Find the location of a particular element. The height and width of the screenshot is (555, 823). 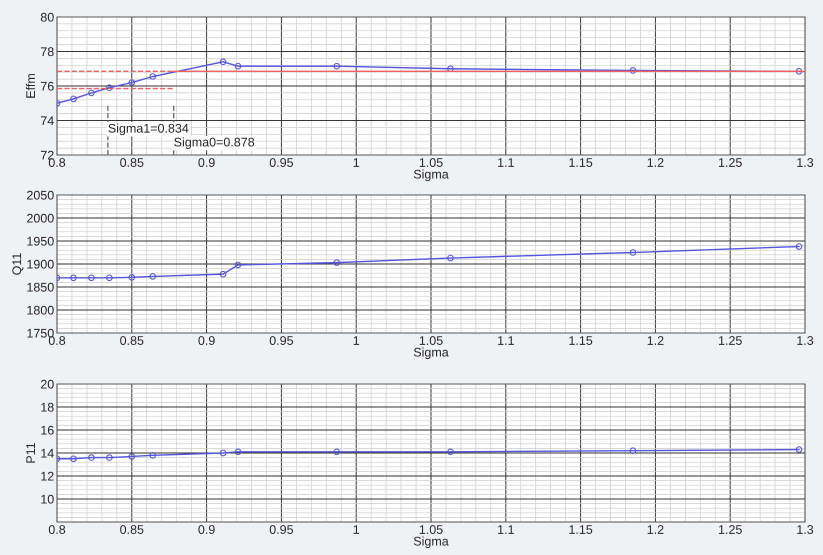

y-tick-label: 14 is located at coordinates (47, 453).